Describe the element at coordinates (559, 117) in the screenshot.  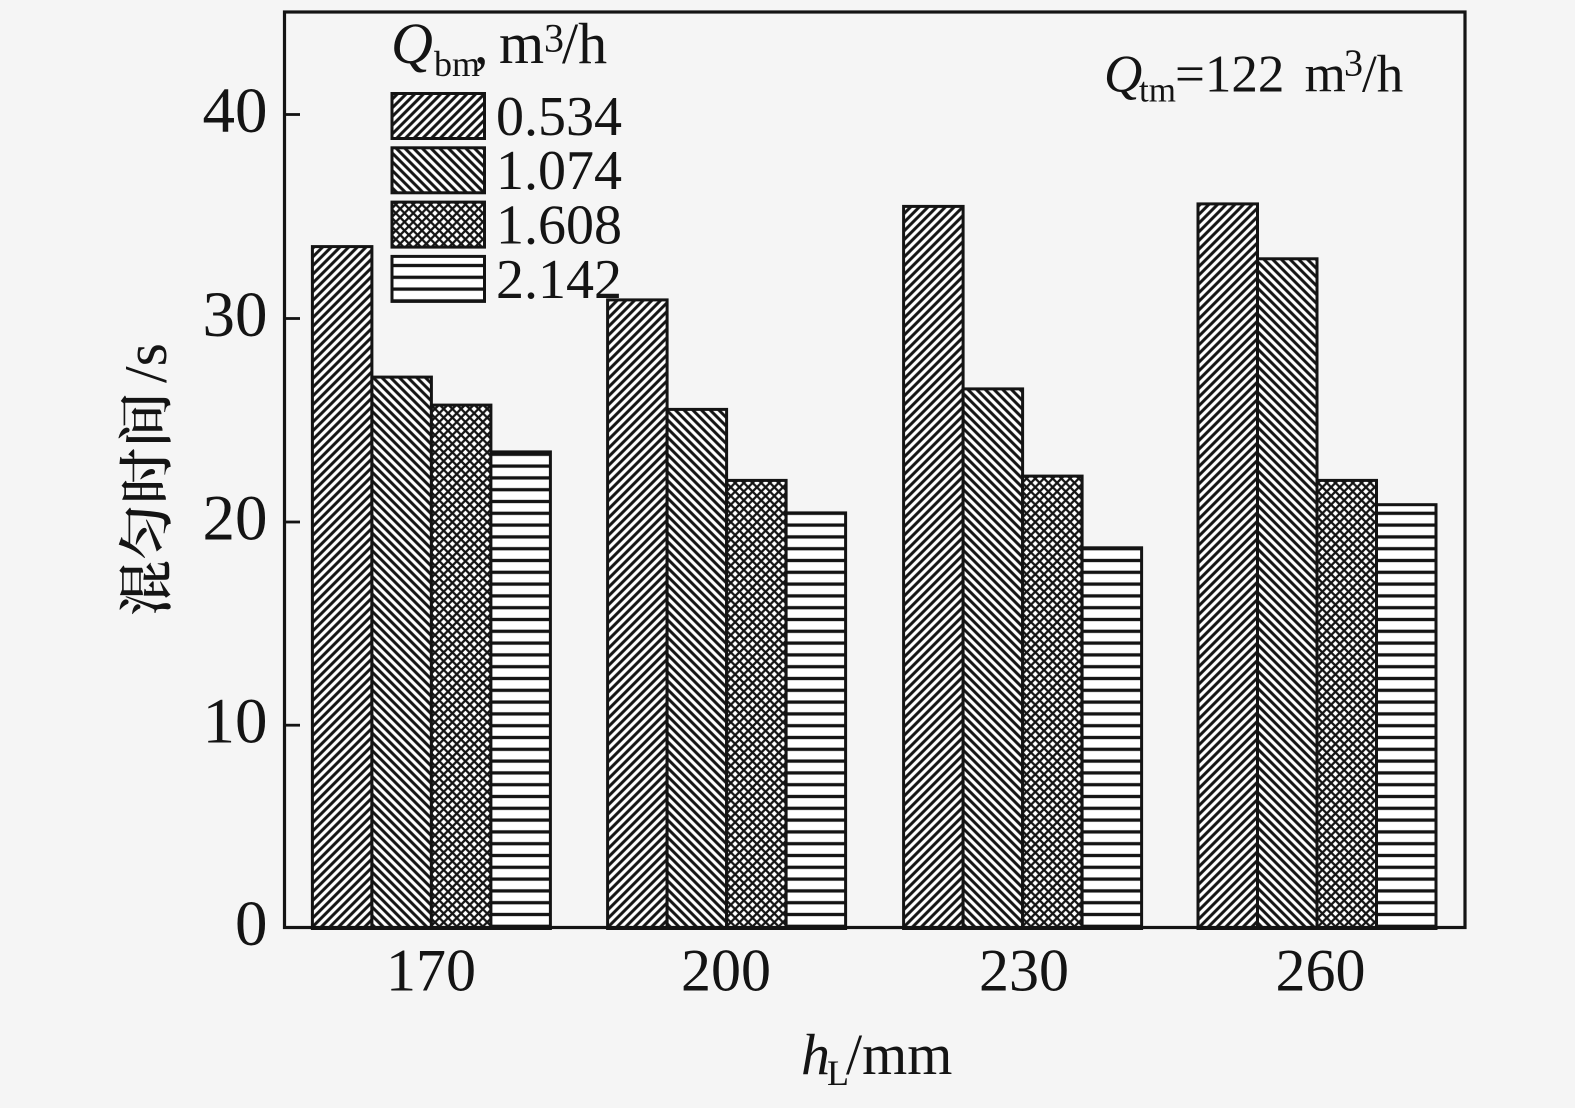
I see `svg-text: 0.534` at that location.